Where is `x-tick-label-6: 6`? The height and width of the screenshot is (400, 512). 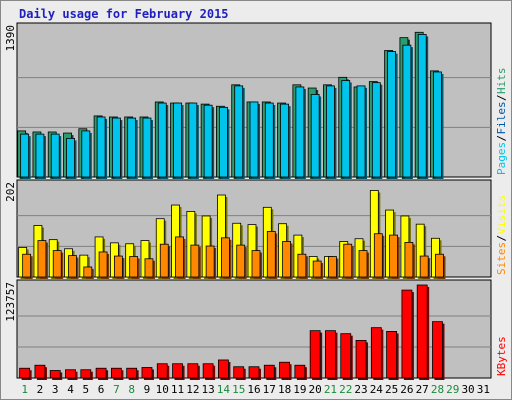 x-tick-label-6: 6 is located at coordinates (101, 389).